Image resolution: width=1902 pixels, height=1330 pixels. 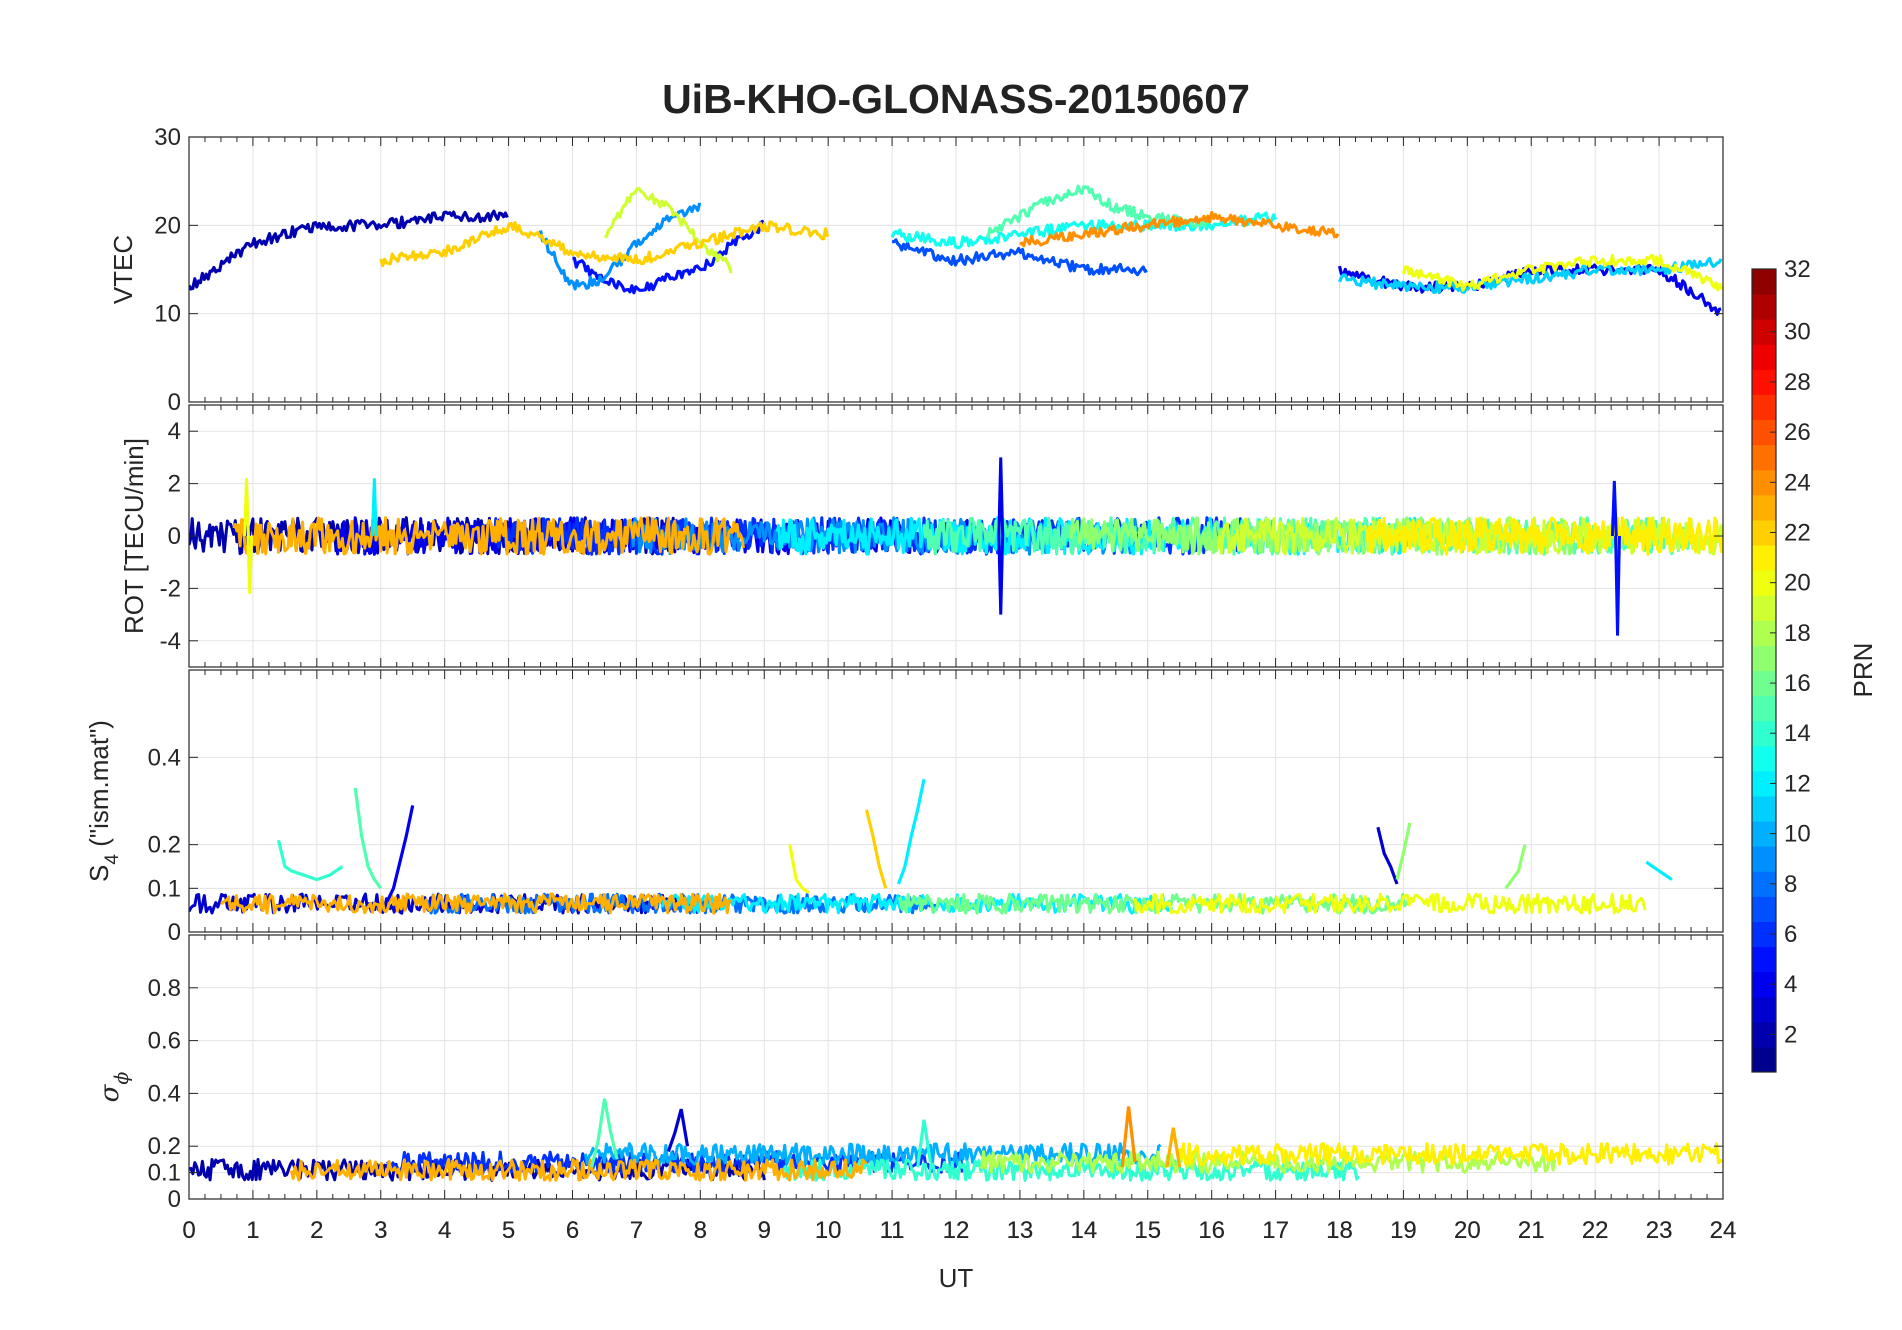 I want to click on x-tick-label: 9, so click(x=764, y=1230).